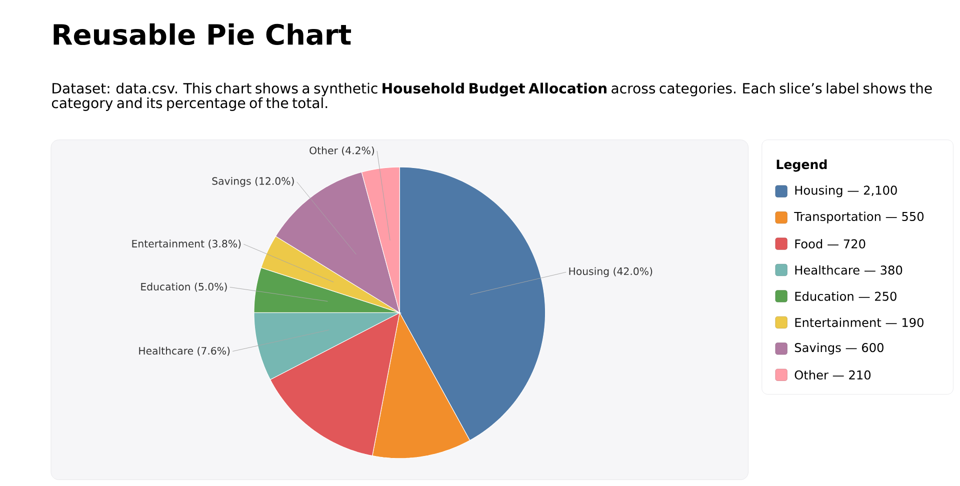  Describe the element at coordinates (859, 323) in the screenshot. I see `legend-label: Entertainment — 190` at that location.